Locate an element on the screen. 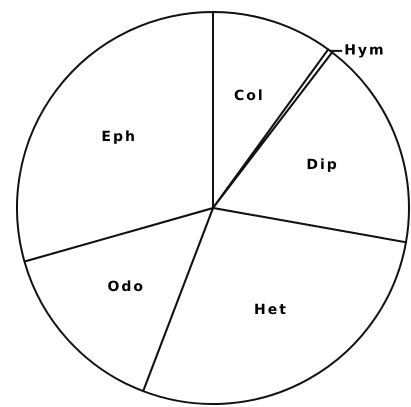 This screenshot has width=411, height=407. slice-label: Col is located at coordinates (249, 96).